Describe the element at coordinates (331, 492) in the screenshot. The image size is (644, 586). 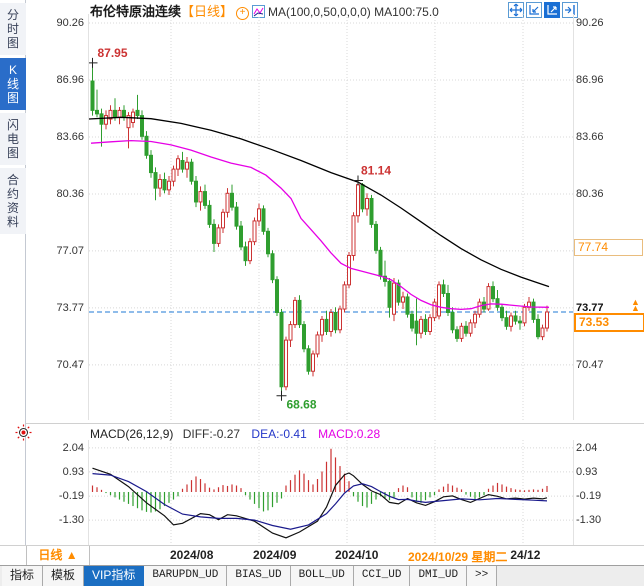
I see `macd-chart` at that location.